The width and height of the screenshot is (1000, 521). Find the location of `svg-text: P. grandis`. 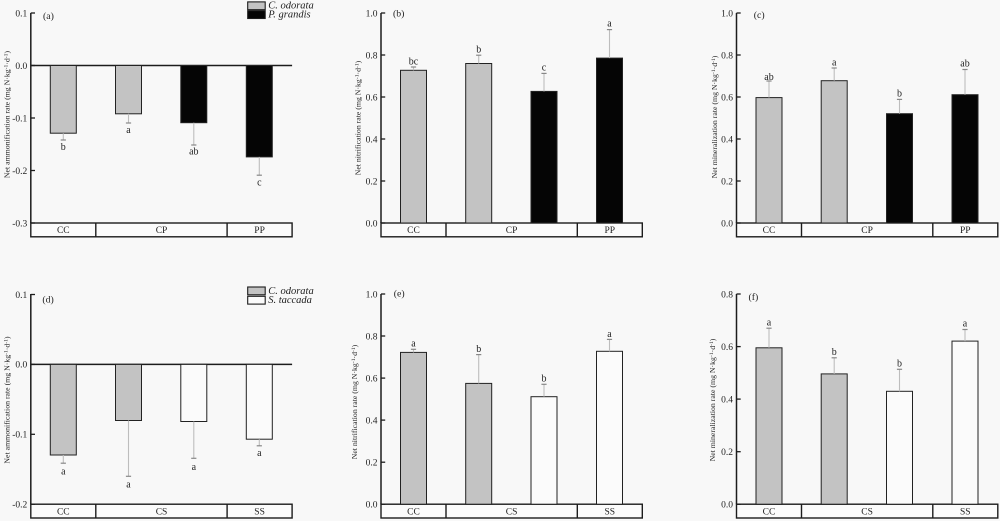

svg-text: P. grandis is located at coordinates (288, 15).